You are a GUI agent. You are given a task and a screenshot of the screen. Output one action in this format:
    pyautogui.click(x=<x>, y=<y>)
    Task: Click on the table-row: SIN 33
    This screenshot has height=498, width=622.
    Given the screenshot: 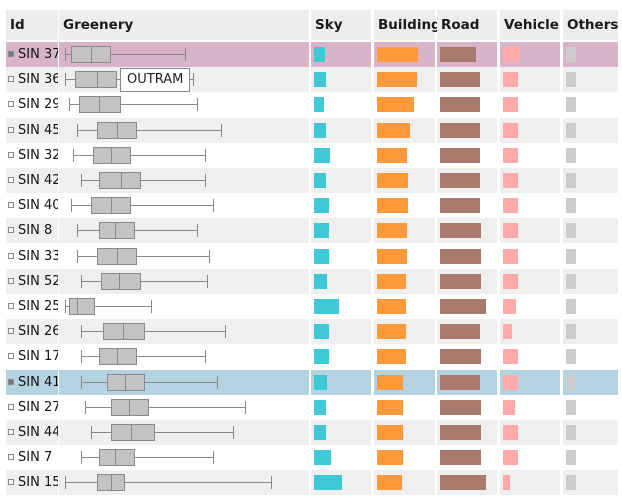 What is the action you would take?
    pyautogui.click(x=311, y=256)
    